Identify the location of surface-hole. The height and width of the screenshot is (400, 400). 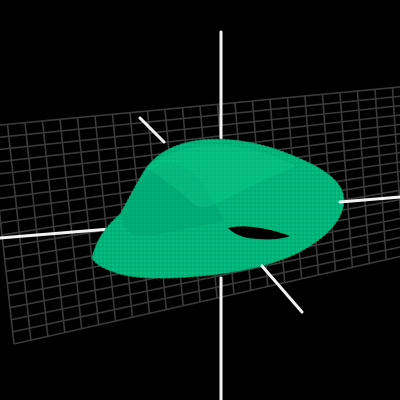
(259, 233).